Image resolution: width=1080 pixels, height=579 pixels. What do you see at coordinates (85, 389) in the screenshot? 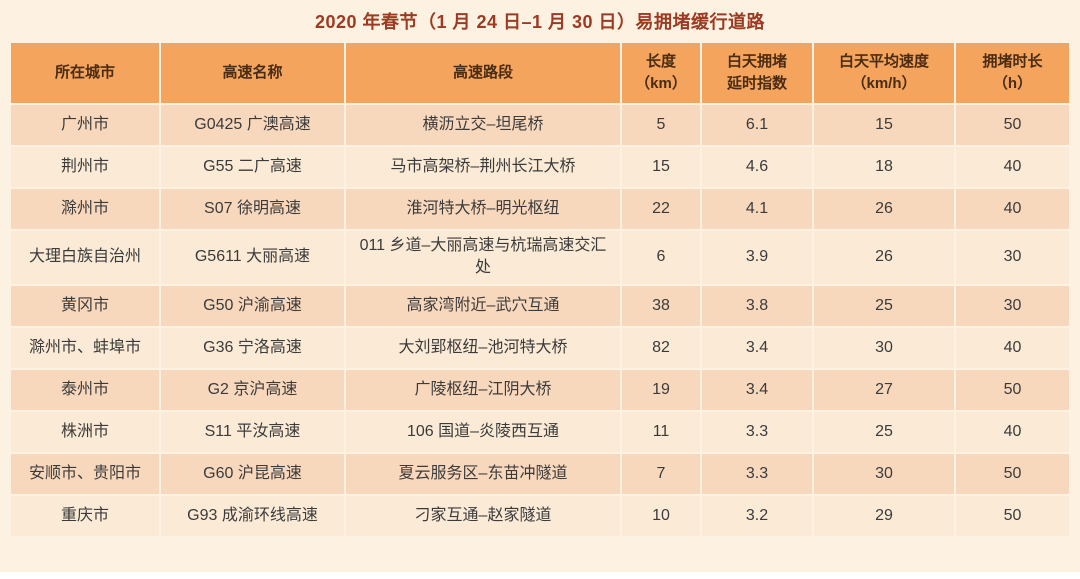
I see `table-cell: 泰州市` at bounding box center [85, 389].